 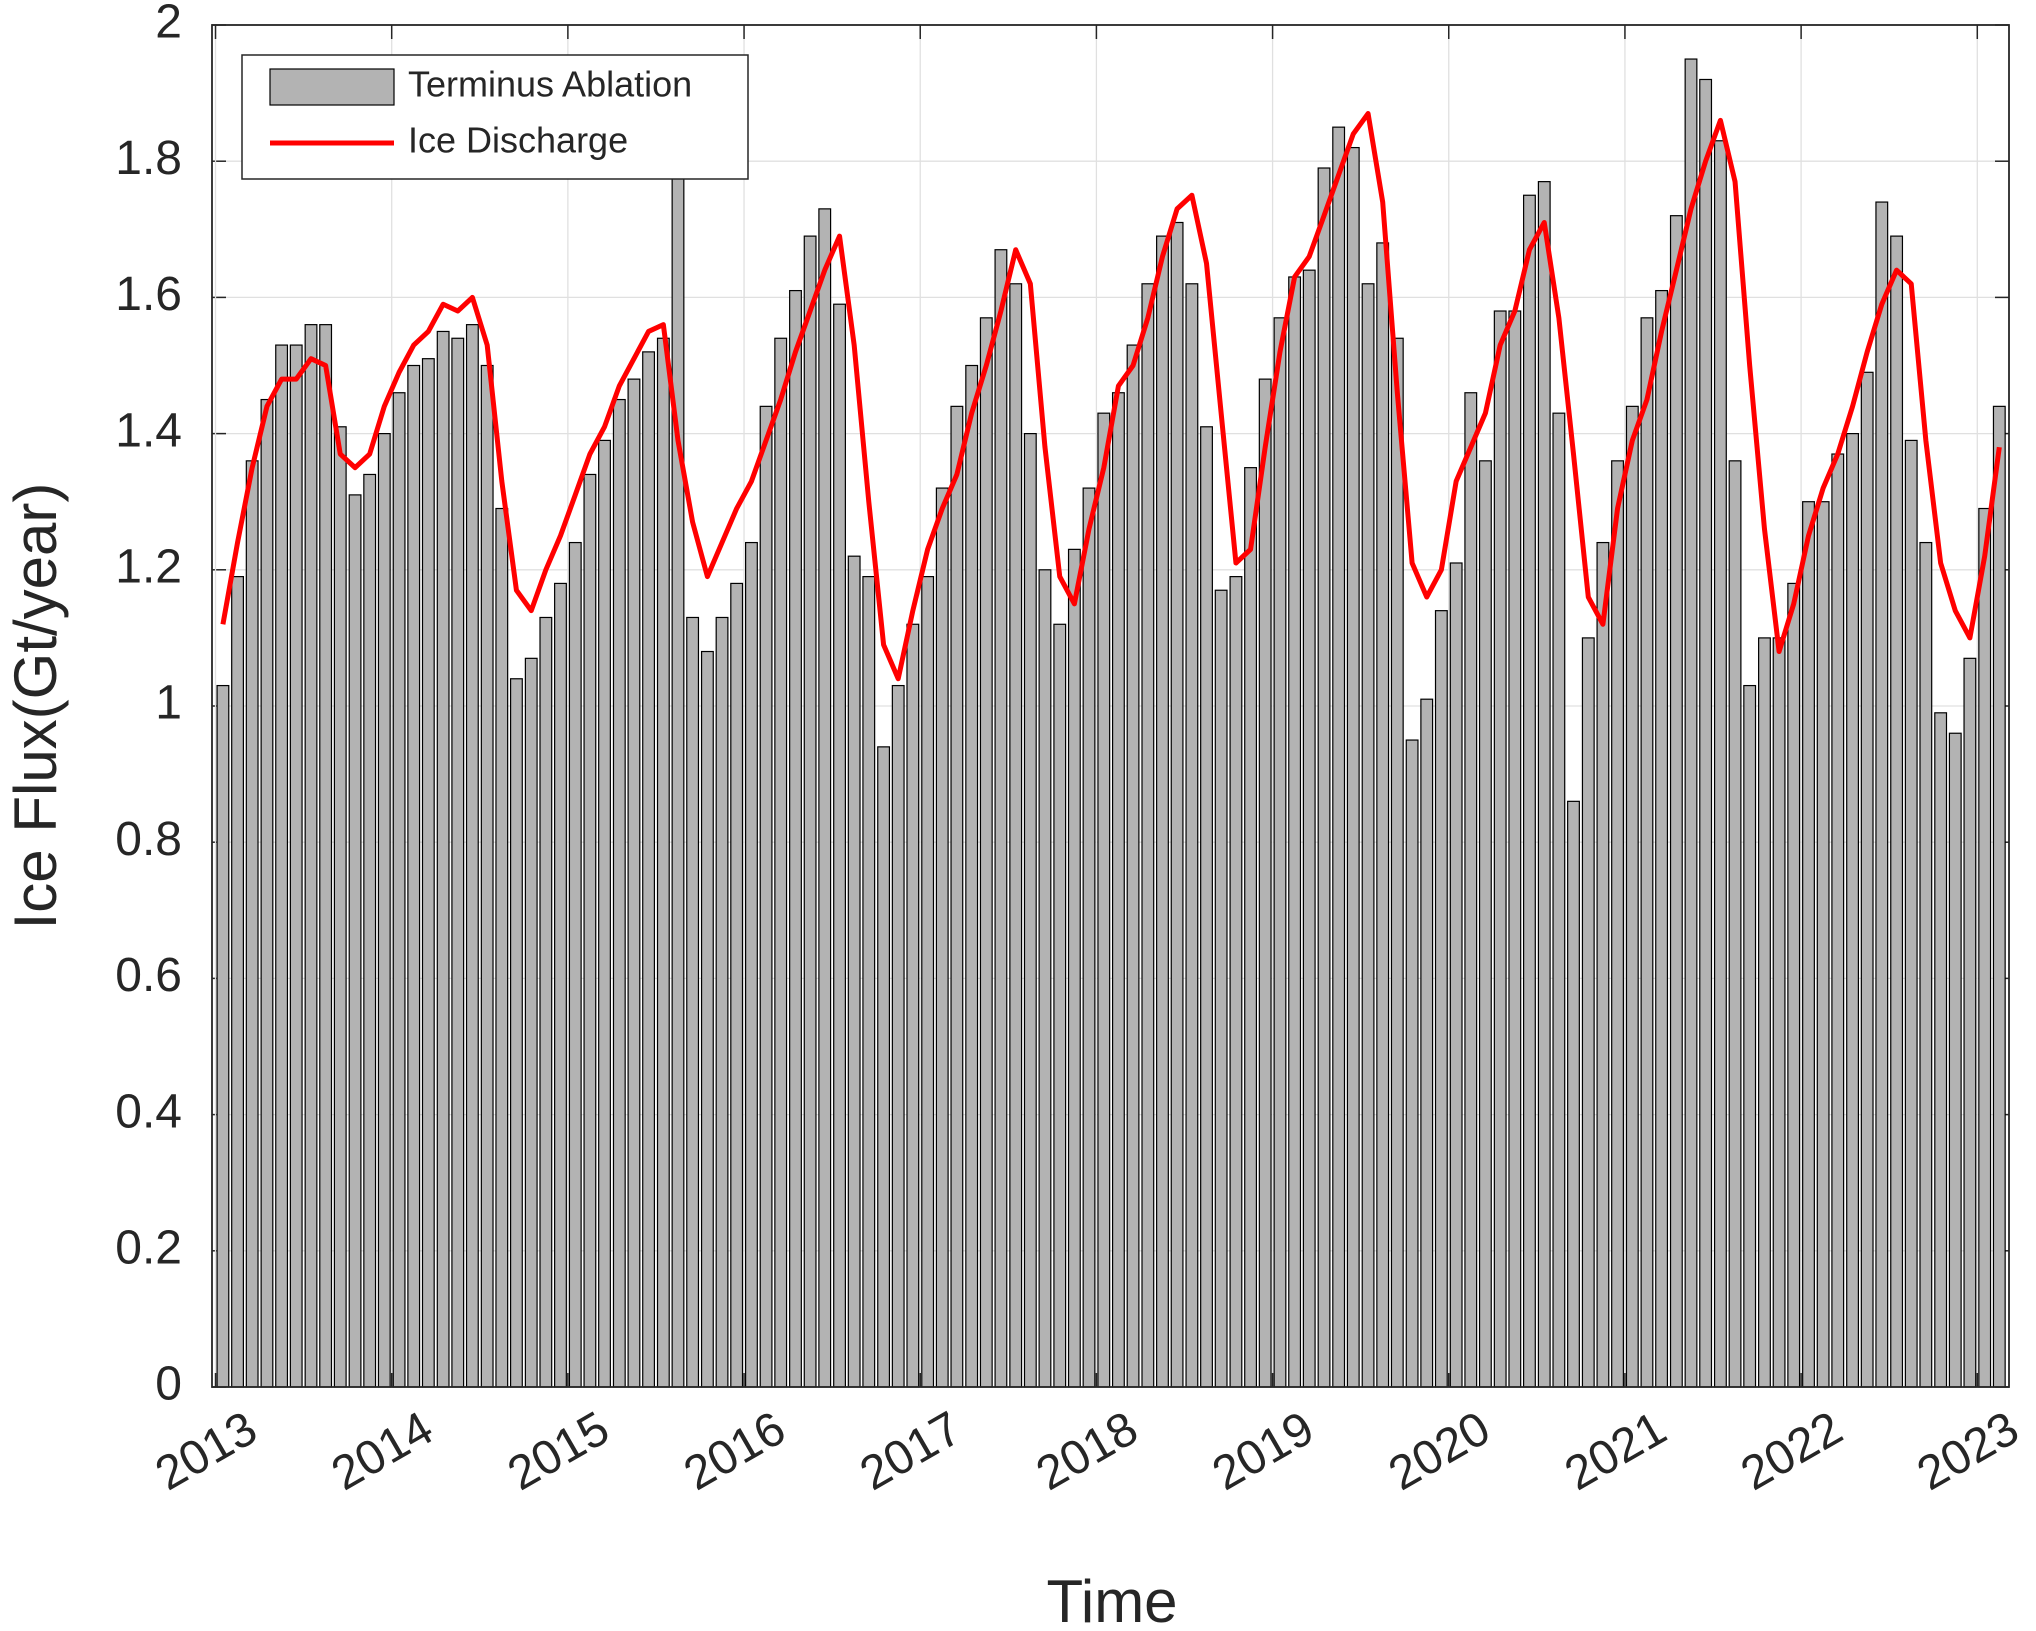 I want to click on y-tick-label: 0.6, so click(x=148, y=975).